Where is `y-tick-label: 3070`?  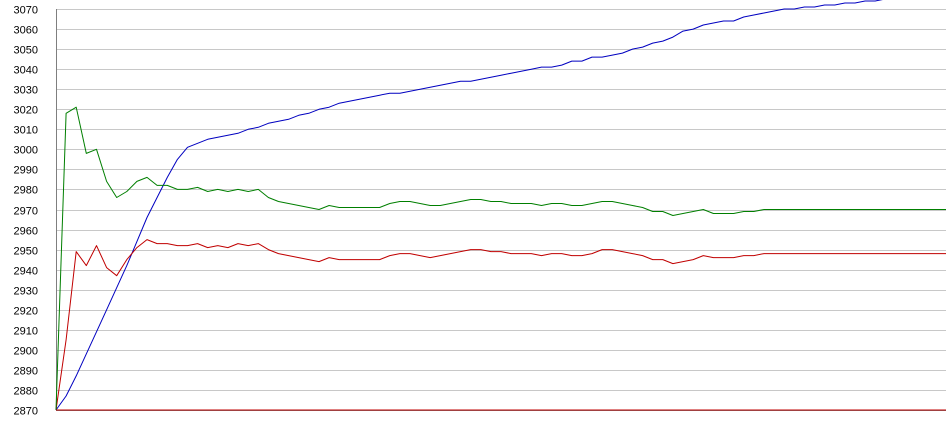
y-tick-label: 3070 is located at coordinates (26, 11).